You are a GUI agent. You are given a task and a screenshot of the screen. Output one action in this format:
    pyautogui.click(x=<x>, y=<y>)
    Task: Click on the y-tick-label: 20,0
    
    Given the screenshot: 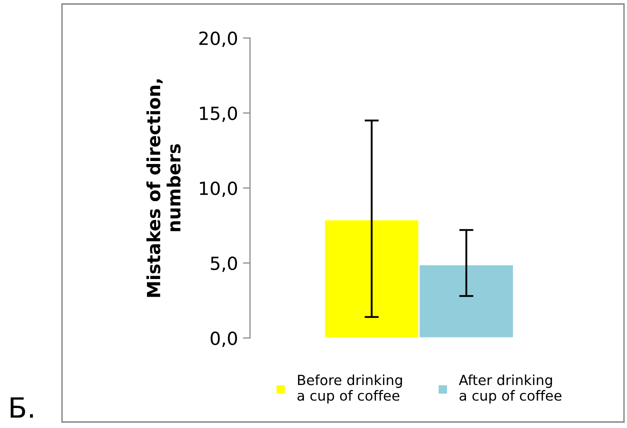 What is the action you would take?
    pyautogui.click(x=218, y=39)
    